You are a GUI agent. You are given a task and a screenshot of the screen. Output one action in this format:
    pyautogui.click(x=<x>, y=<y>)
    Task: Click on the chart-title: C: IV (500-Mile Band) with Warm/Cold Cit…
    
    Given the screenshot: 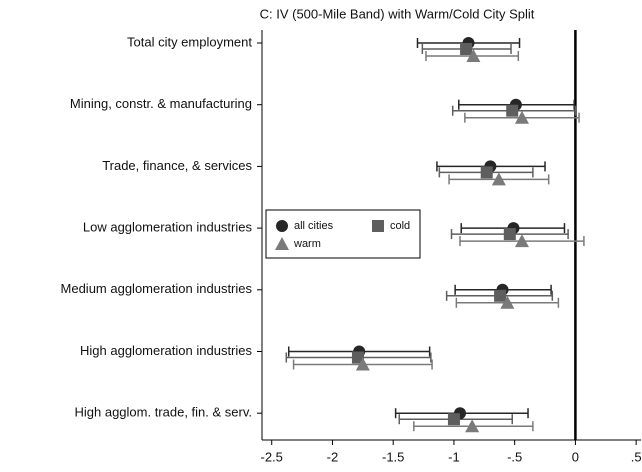 What is the action you would take?
    pyautogui.click(x=397, y=13)
    